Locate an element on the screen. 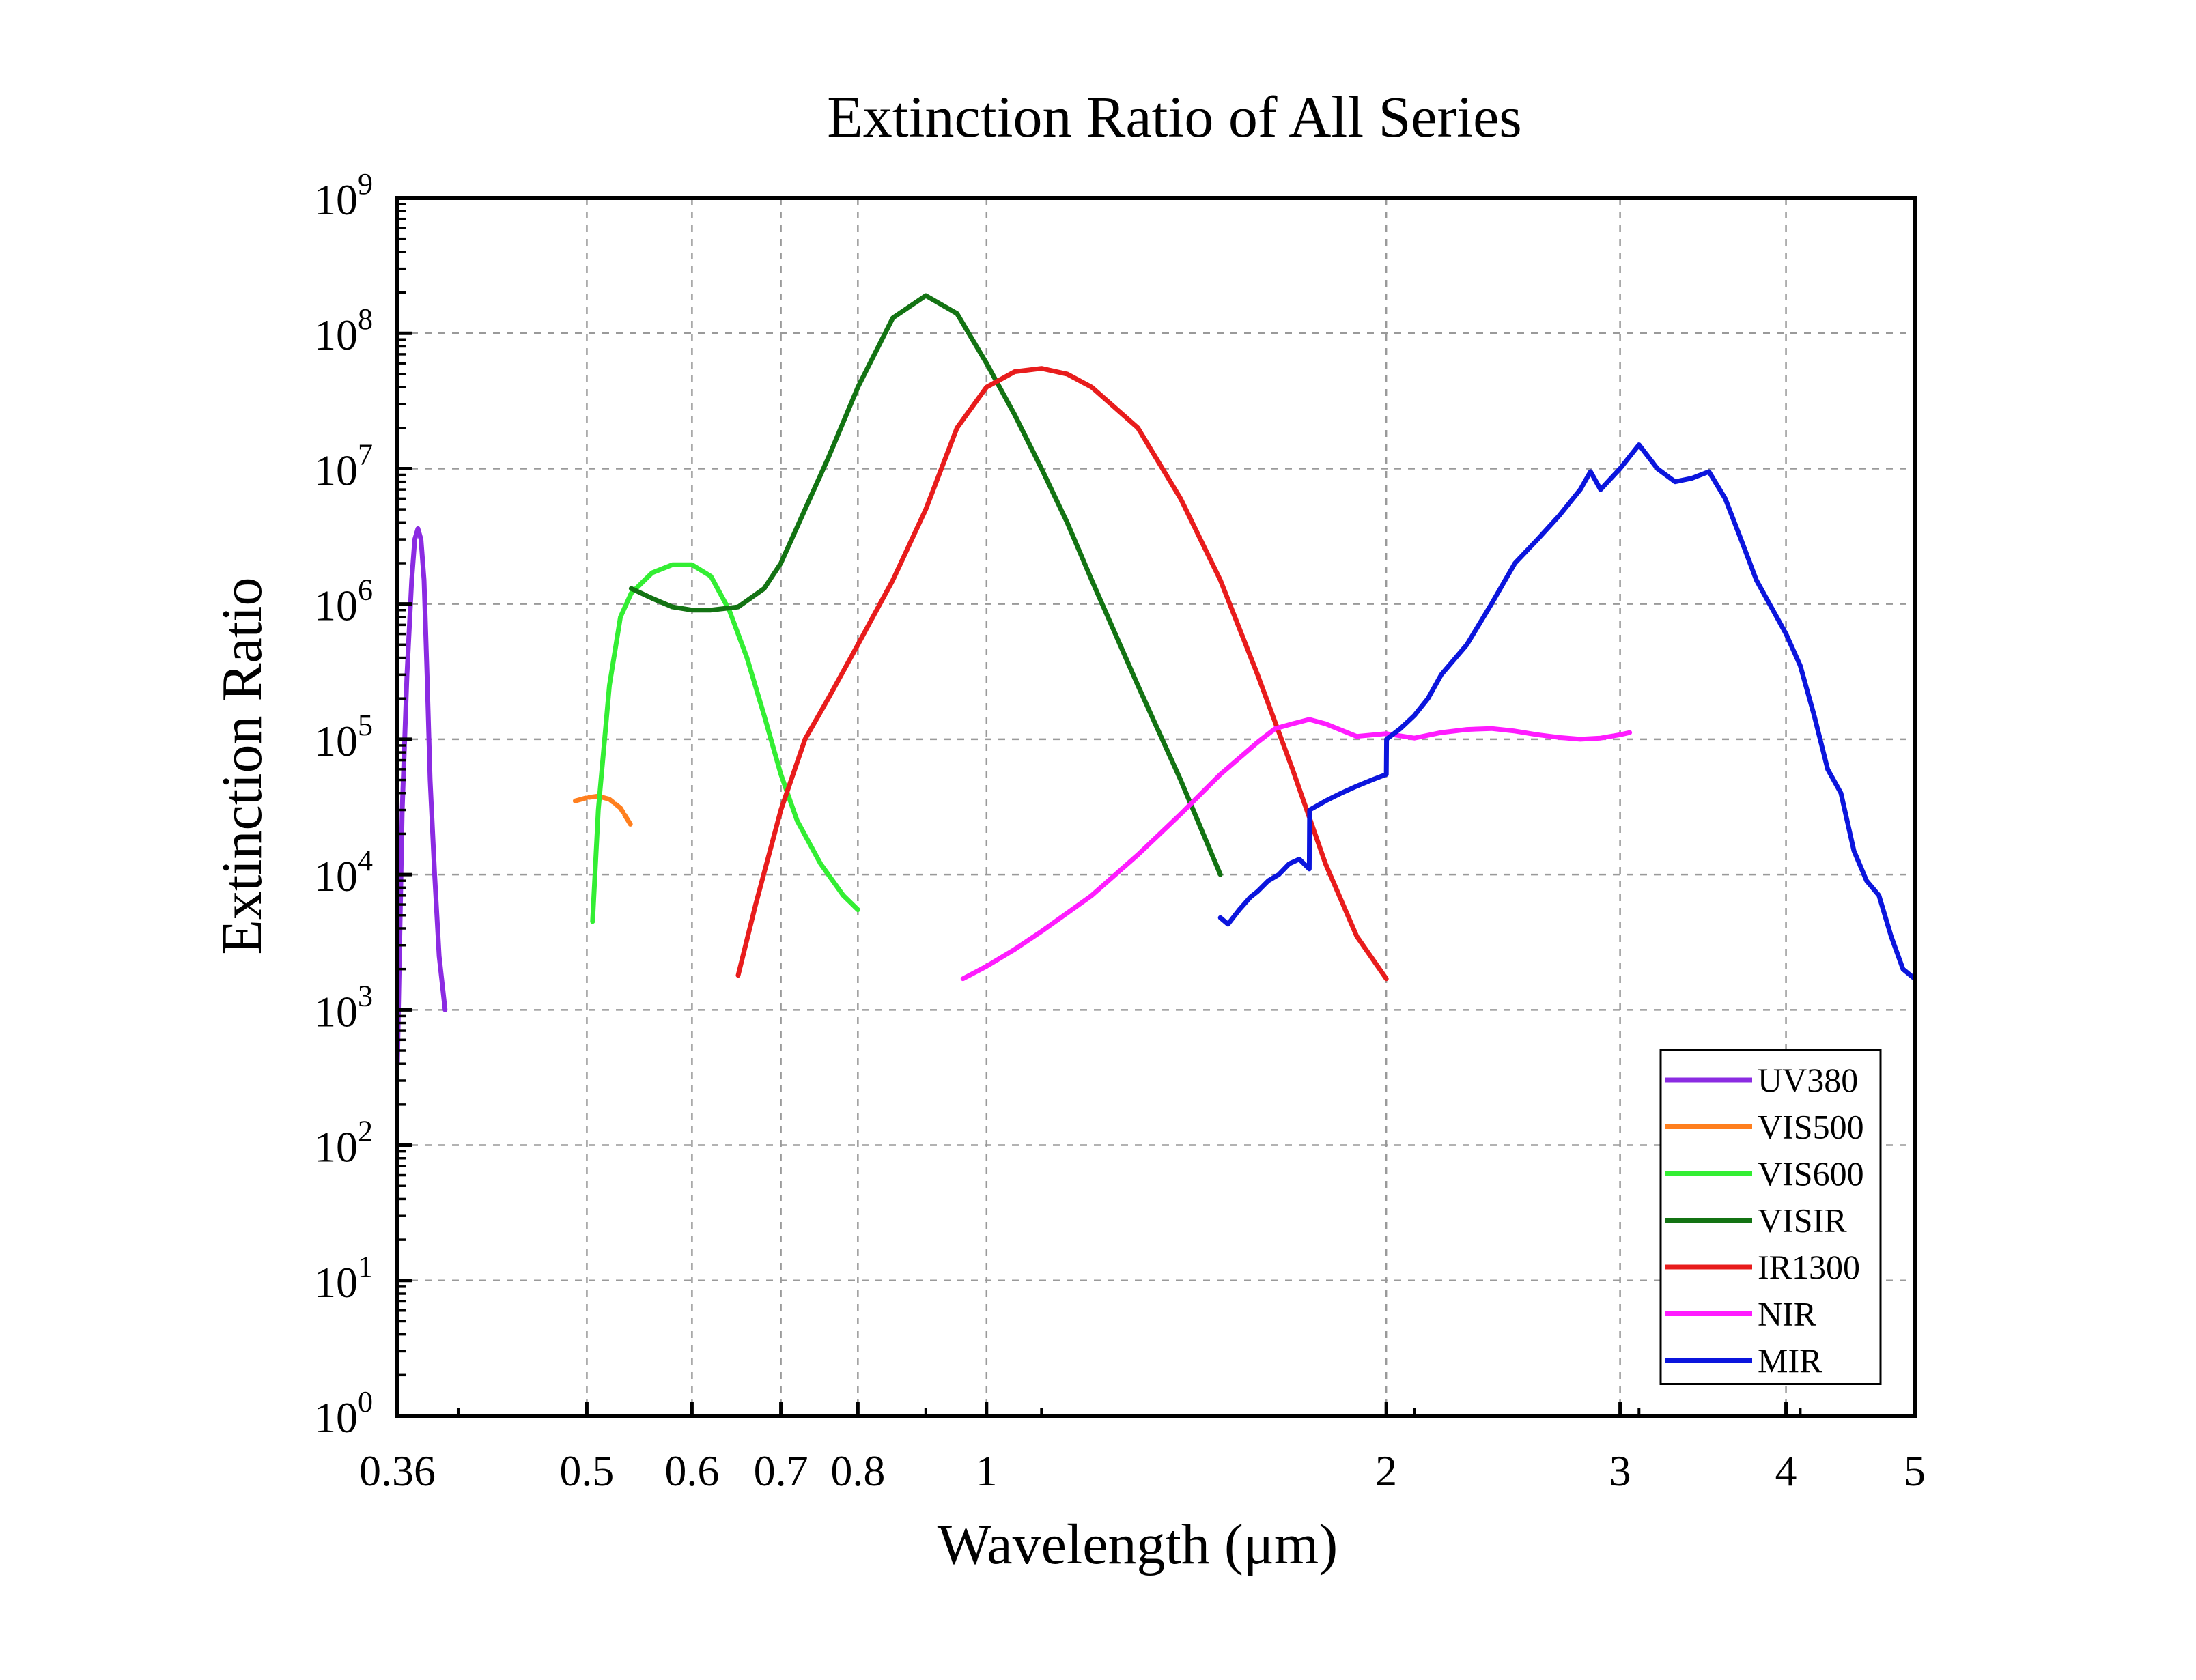 This screenshot has height=1680, width=2196. y-tick-label: 10⁵ is located at coordinates (344, 737).